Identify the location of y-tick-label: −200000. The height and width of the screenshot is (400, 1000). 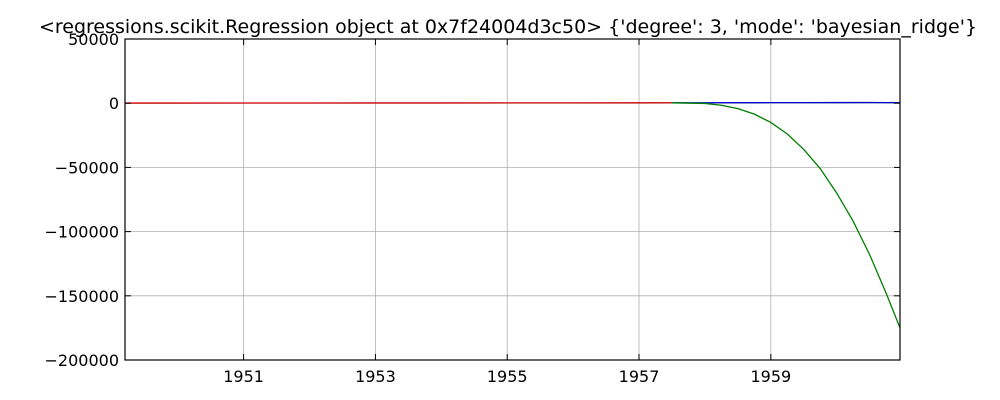
(82, 360).